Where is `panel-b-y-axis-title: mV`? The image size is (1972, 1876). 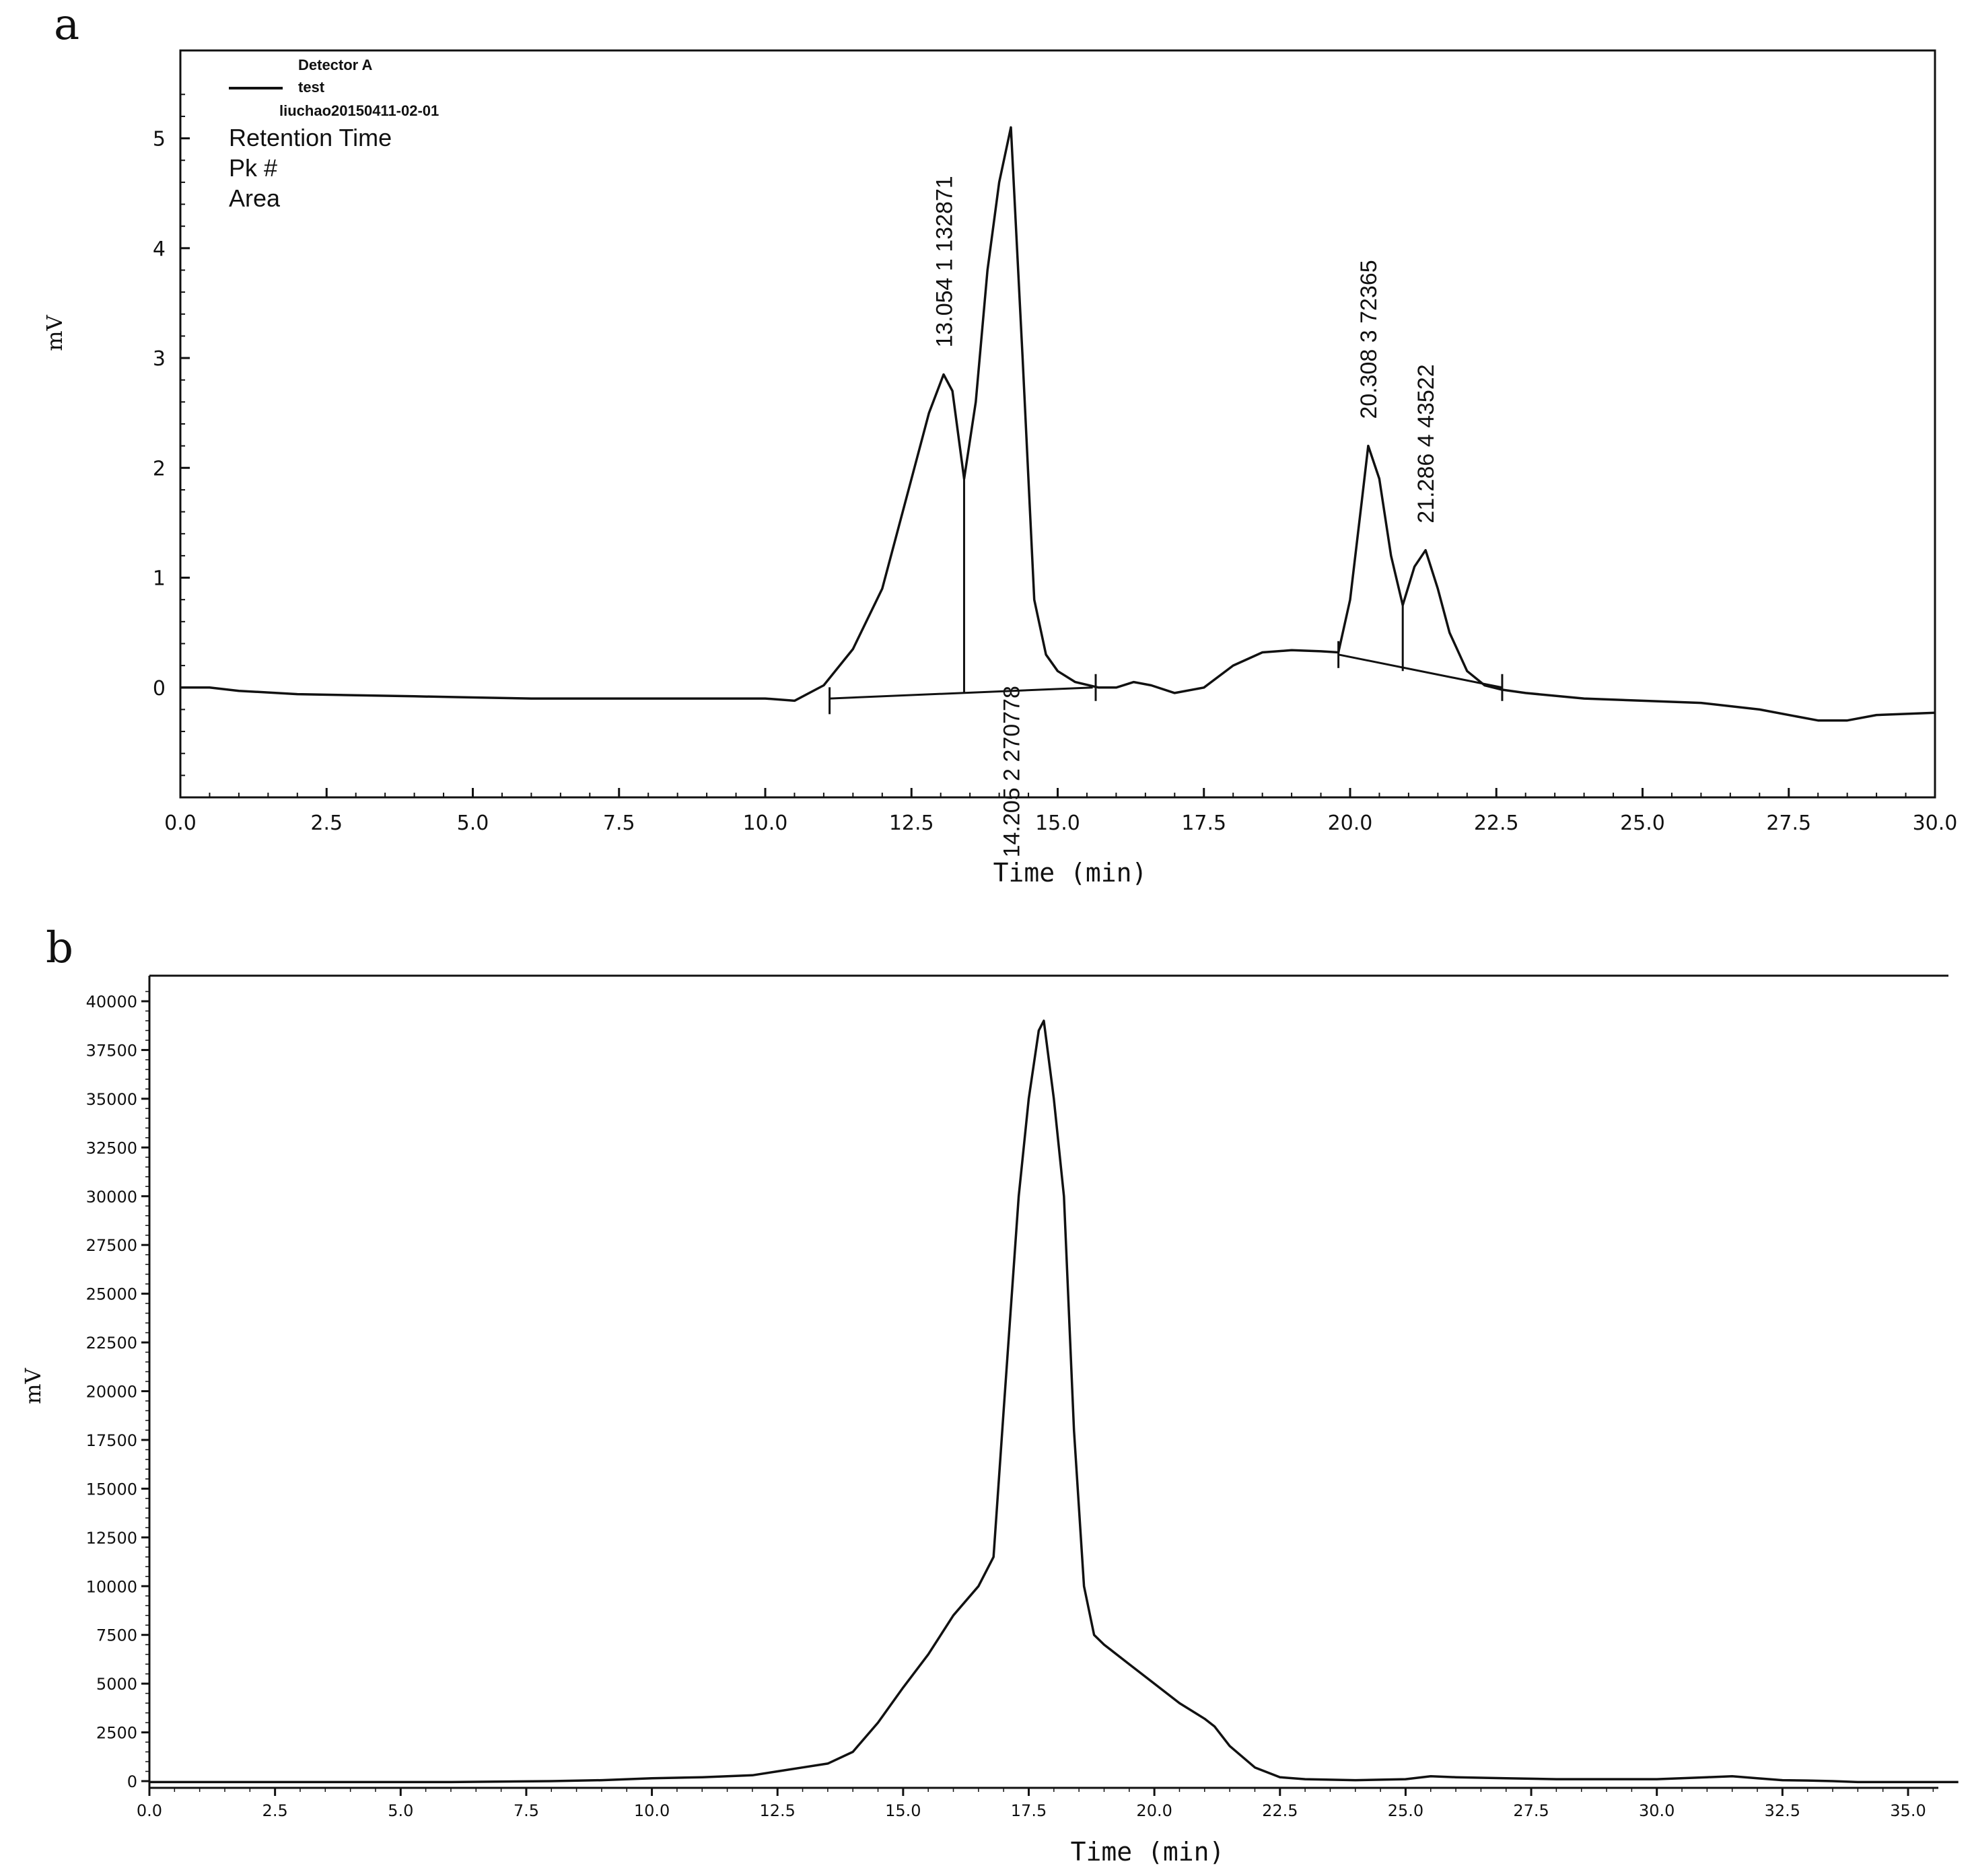 panel-b-y-axis-title: mV is located at coordinates (33, 1385).